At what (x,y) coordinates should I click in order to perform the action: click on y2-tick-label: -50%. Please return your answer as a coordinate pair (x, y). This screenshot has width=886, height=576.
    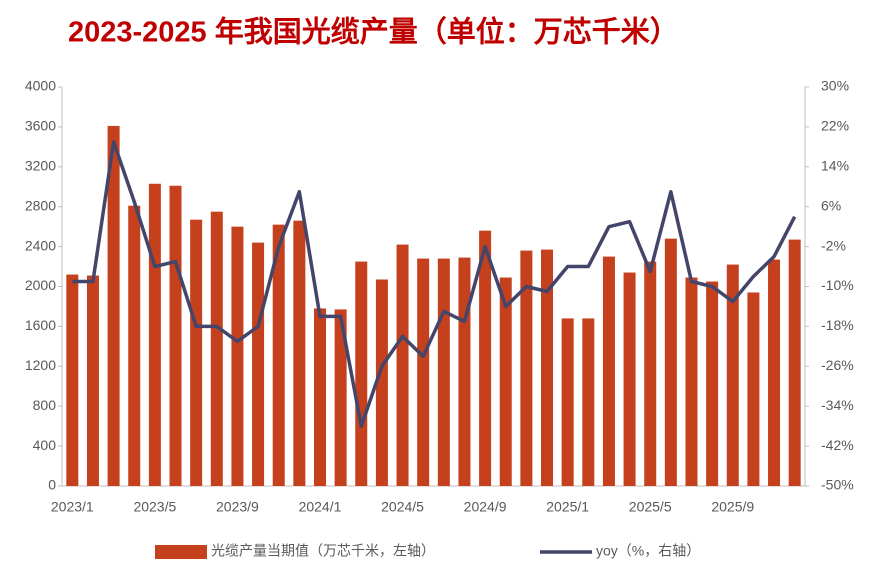
    Looking at the image, I should click on (837, 485).